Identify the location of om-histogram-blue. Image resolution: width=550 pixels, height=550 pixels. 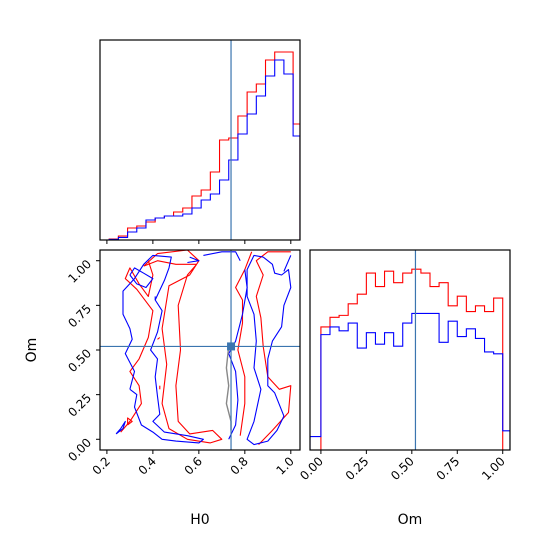
(410, 381).